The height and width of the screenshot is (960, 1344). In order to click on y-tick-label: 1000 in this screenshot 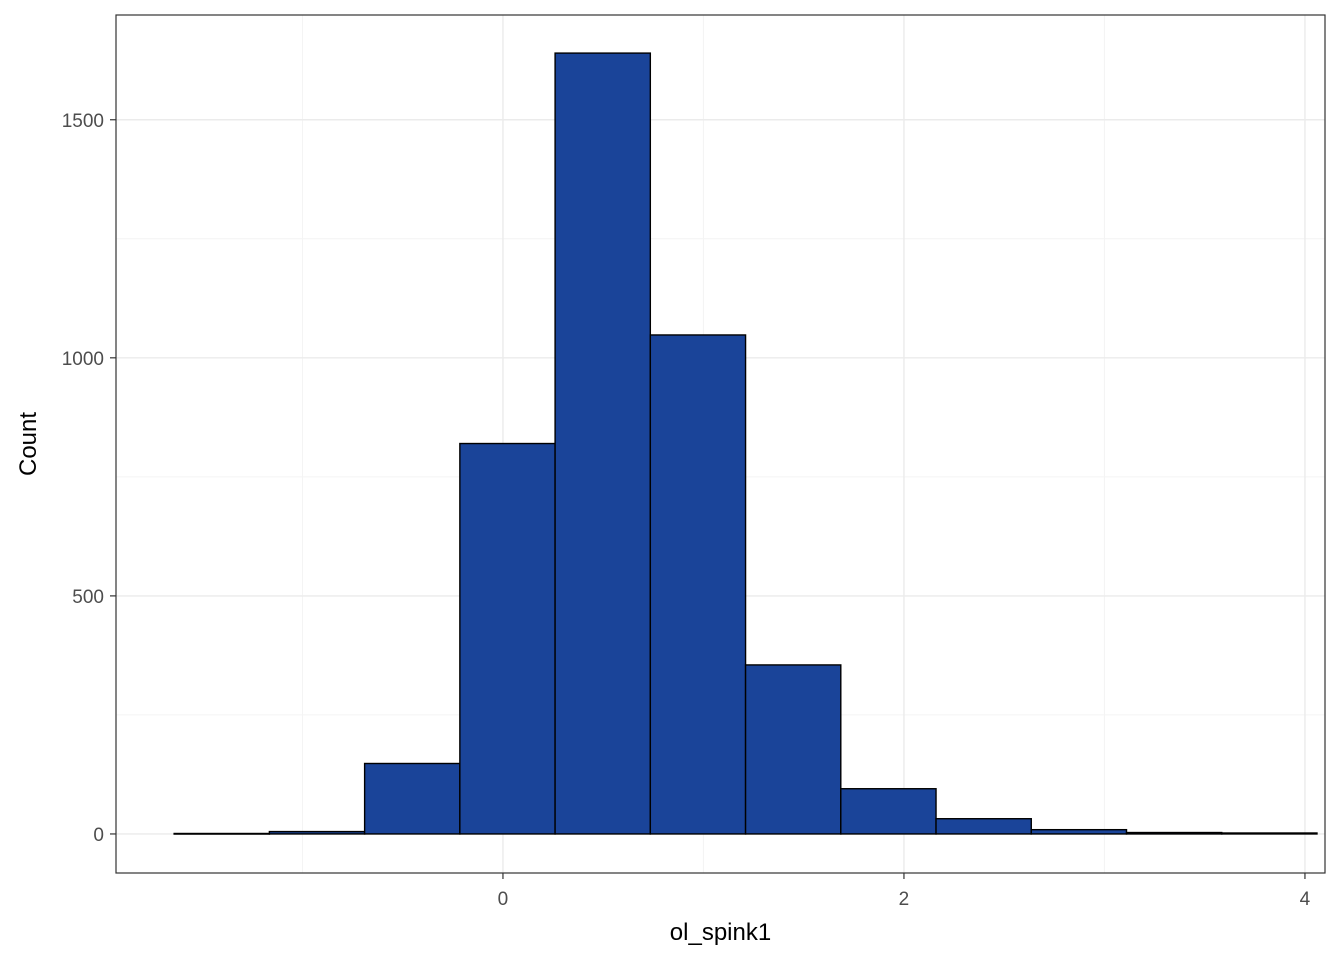, I will do `click(83, 359)`.